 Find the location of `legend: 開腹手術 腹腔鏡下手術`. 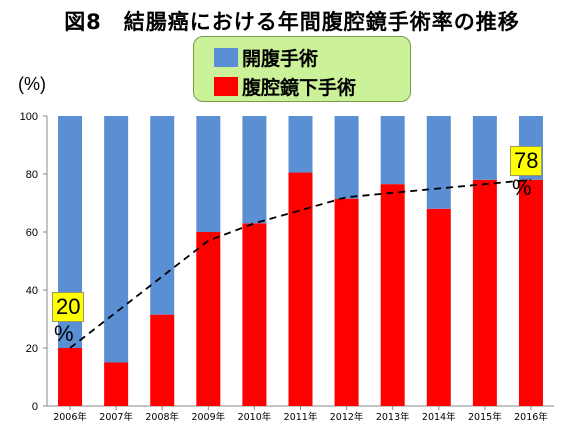

legend: 開腹手術 腹腔鏡下手術 is located at coordinates (302, 69).